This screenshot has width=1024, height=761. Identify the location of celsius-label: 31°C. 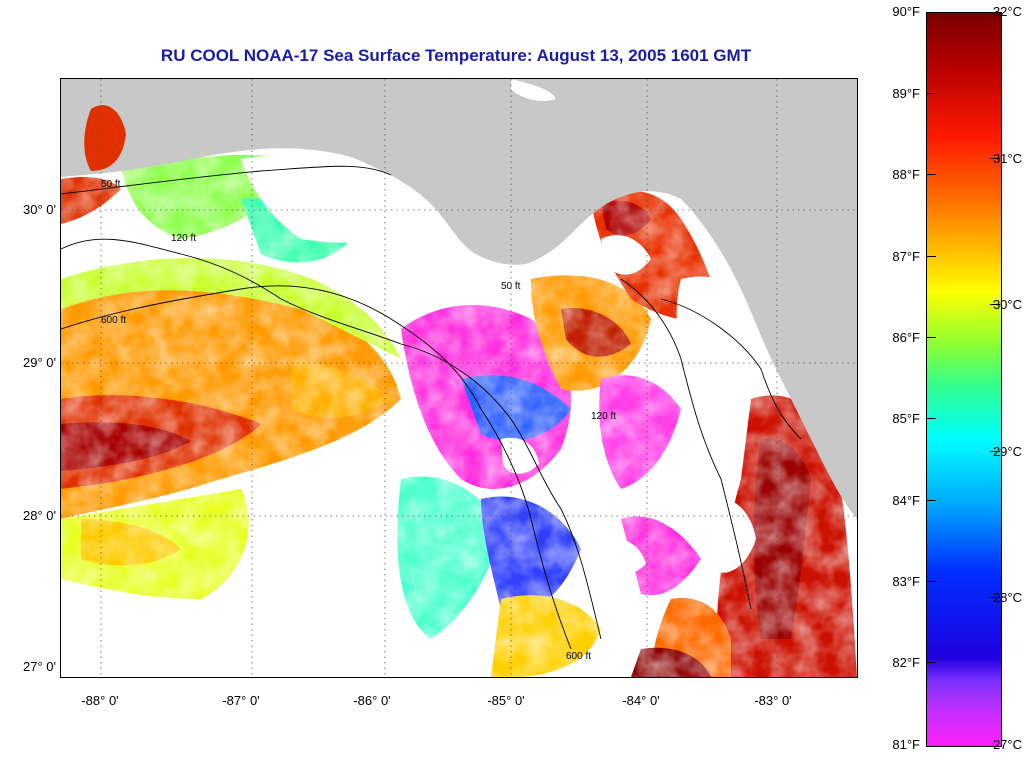
(1007, 158).